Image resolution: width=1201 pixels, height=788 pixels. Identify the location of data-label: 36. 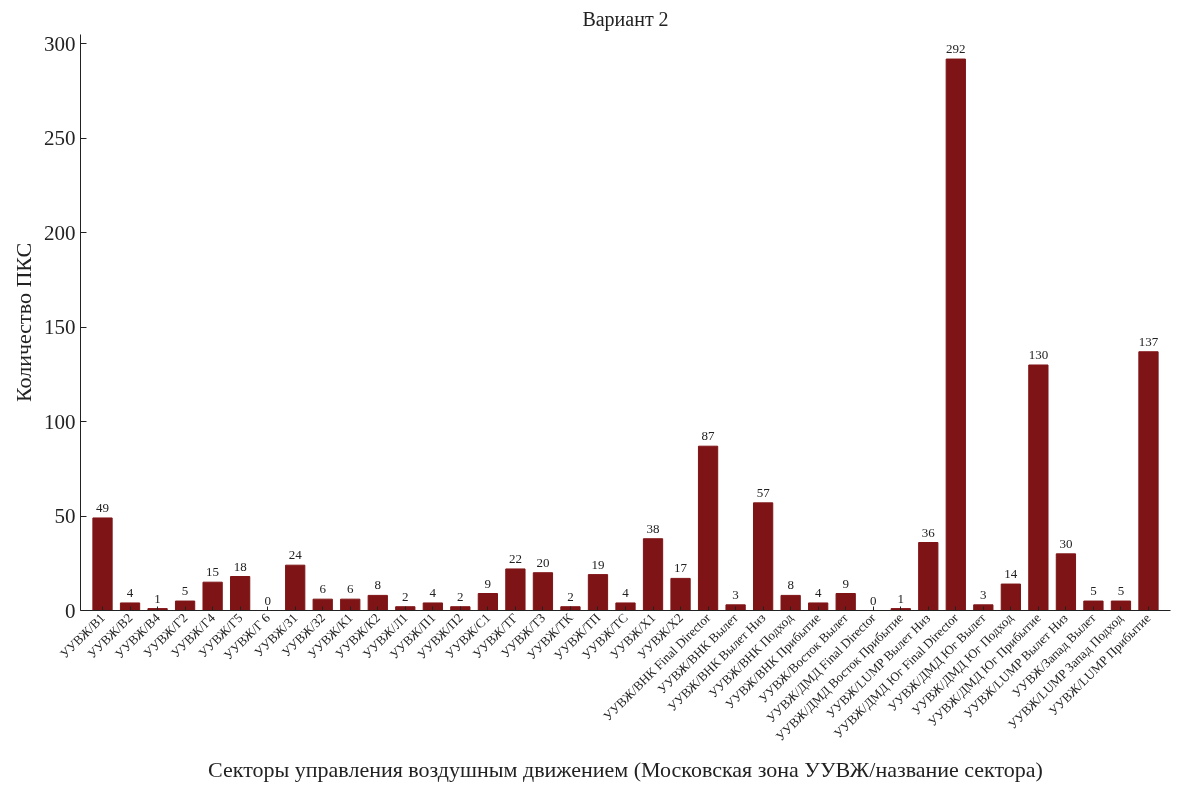
(928, 532).